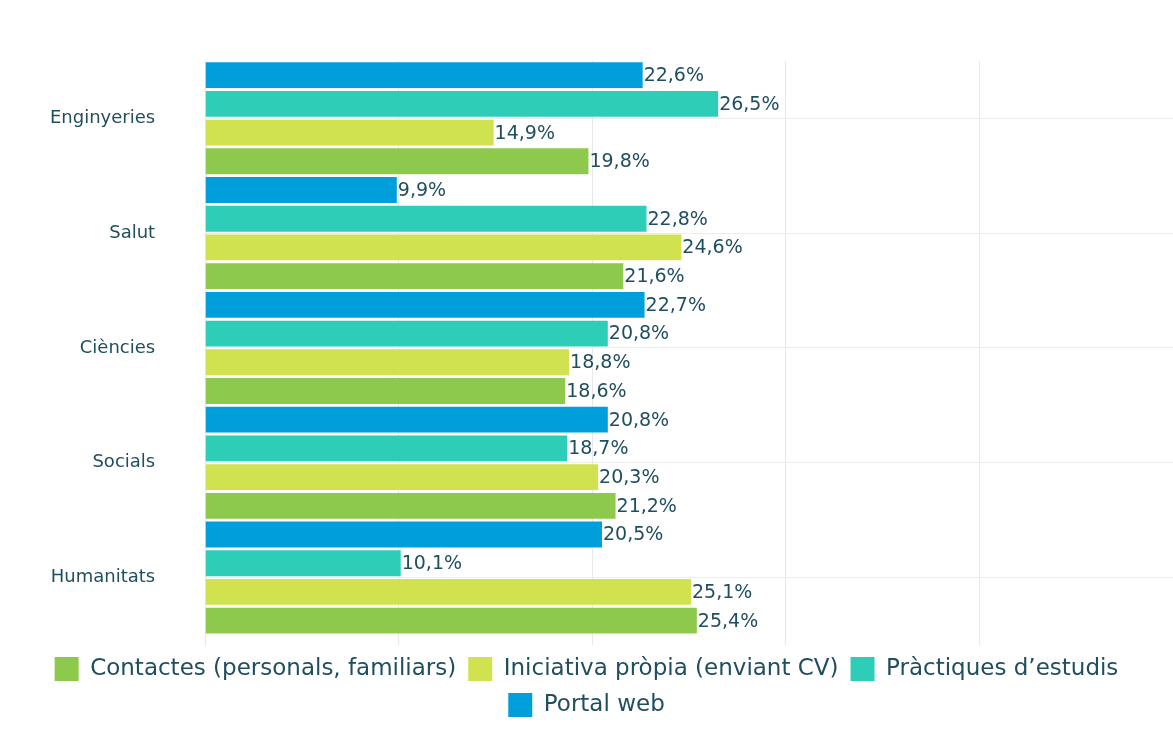  Describe the element at coordinates (422, 188) in the screenshot. I see `data-label: 9,9%` at that location.